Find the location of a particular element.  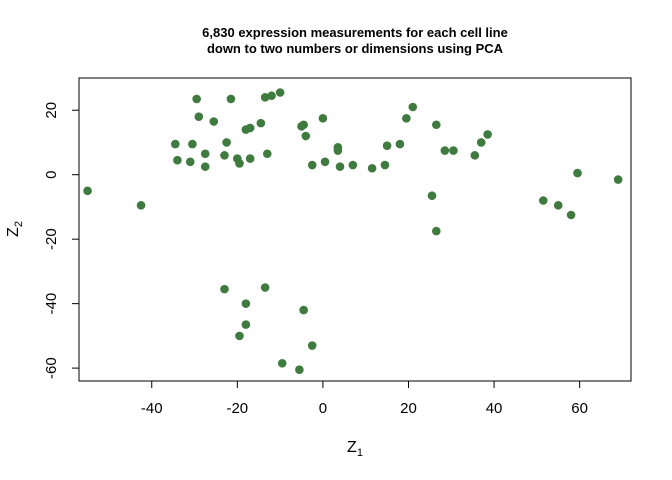

x-axis: -40 -20 0 20 40 60 is located at coordinates (364, 398).